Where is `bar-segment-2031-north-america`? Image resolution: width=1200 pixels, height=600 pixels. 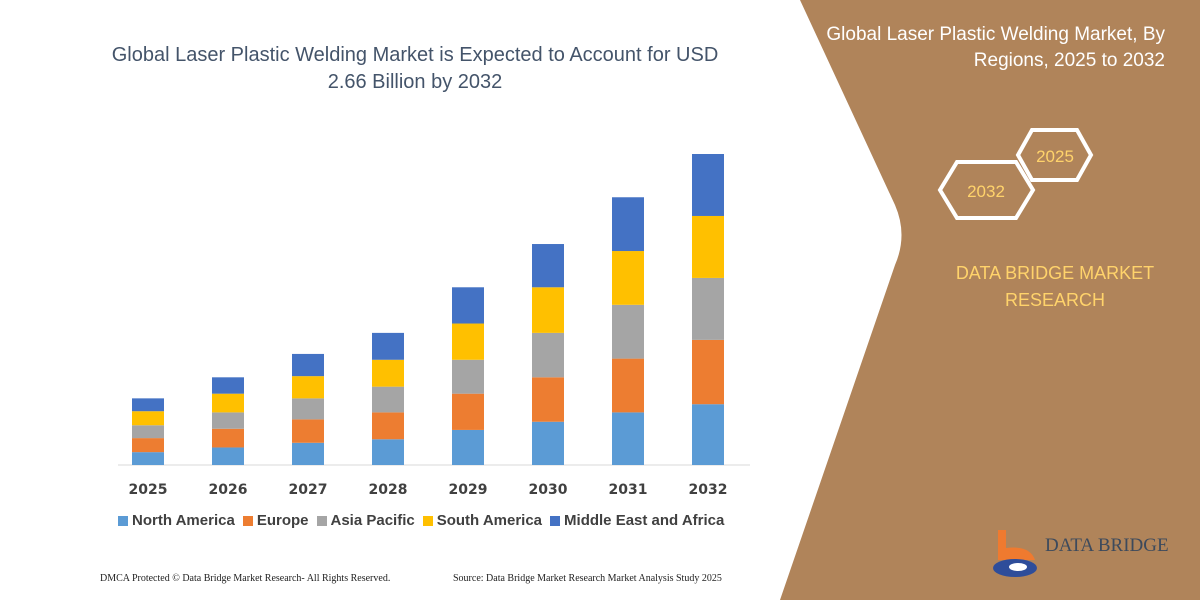
bar-segment-2031-north-america is located at coordinates (628, 438).